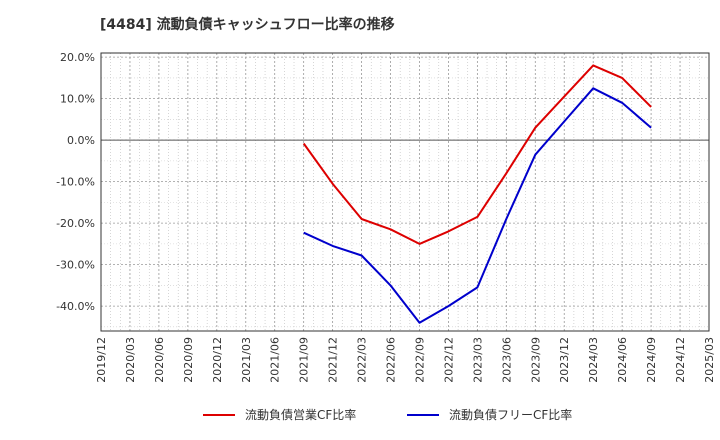 This screenshot has width=720, height=440. What do you see at coordinates (130, 360) in the screenshot?
I see `x-tick-label: 2020/03` at bounding box center [130, 360].